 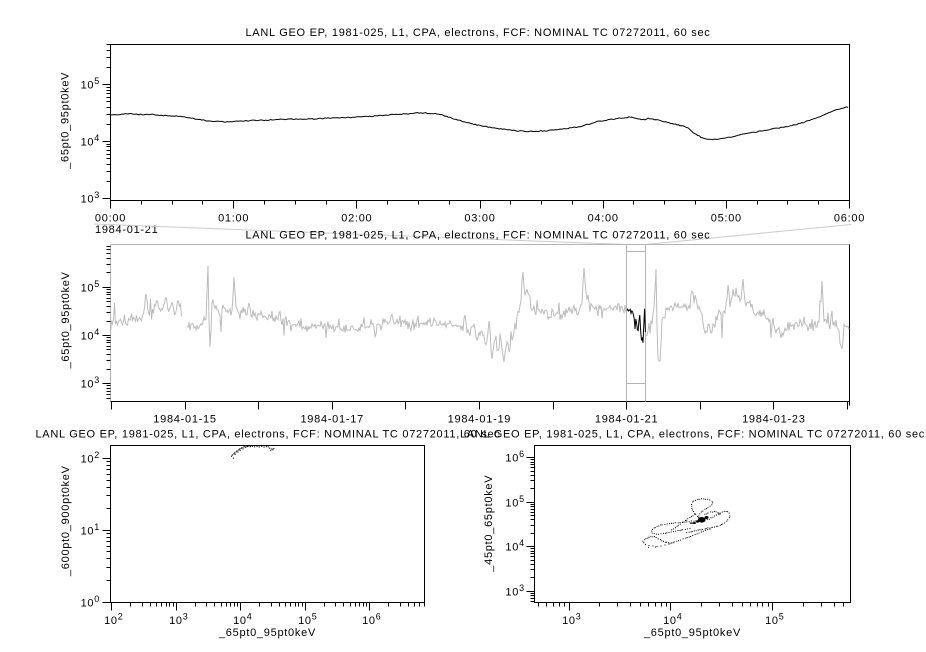 I want to click on svg-text: 03:00, so click(x=479, y=218).